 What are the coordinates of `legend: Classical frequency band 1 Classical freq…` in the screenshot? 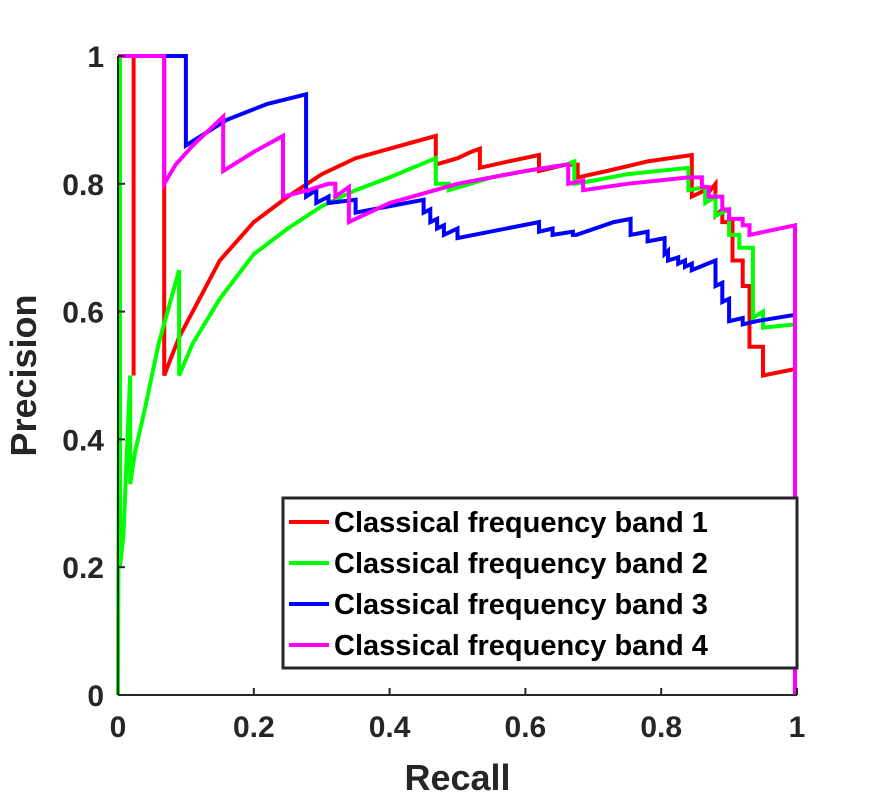 It's located at (540, 583).